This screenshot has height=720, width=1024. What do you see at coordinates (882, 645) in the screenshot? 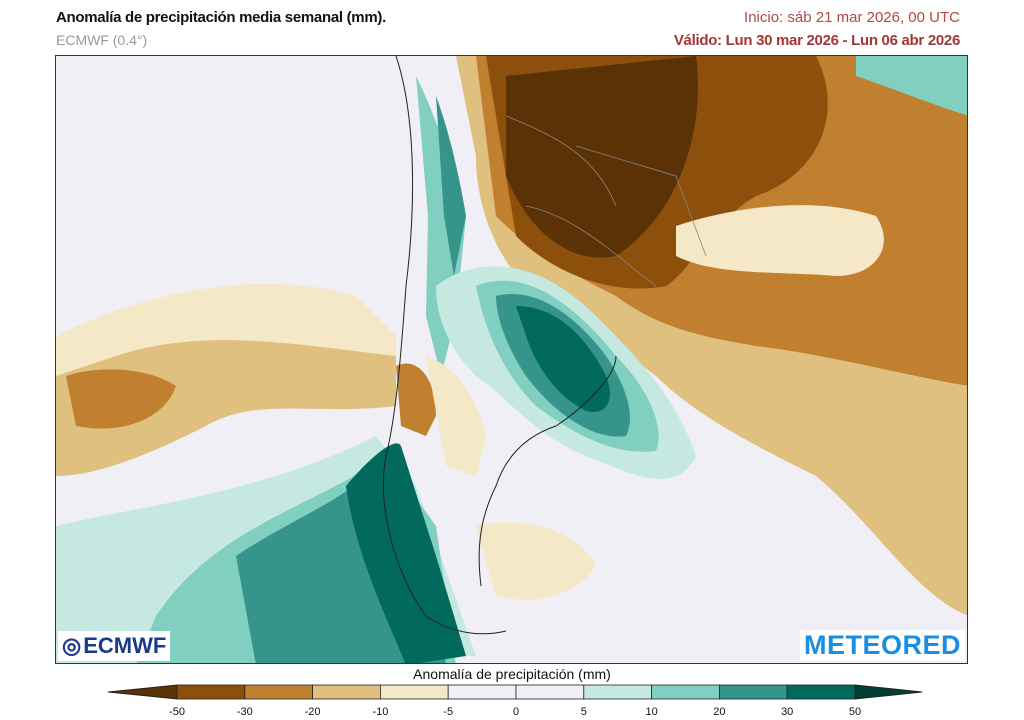
I see `meteored-logo: METEORED` at bounding box center [882, 645].